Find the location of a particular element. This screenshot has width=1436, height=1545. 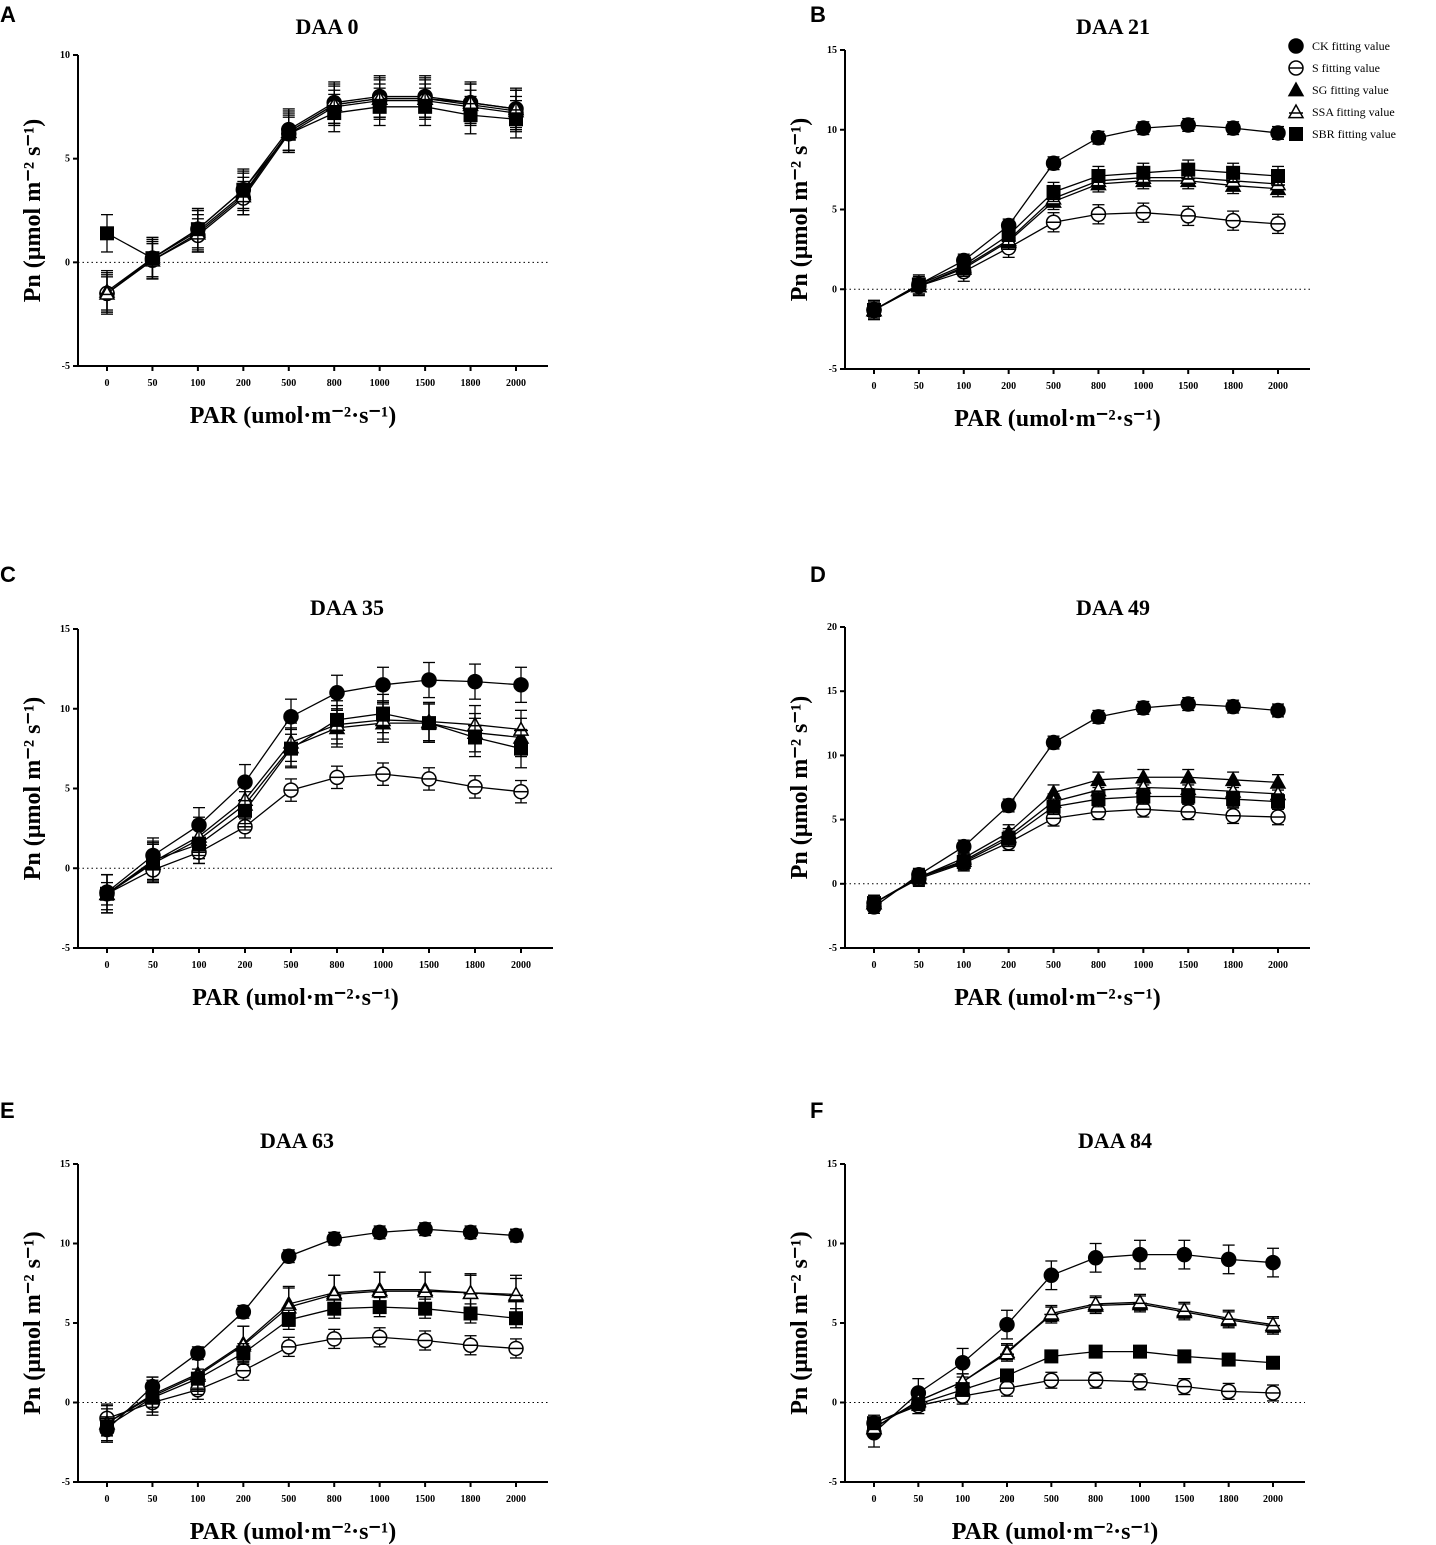

x-axis-label: PAR (umol·m⁻²·s⁻¹) is located at coordinates (293, 1532).